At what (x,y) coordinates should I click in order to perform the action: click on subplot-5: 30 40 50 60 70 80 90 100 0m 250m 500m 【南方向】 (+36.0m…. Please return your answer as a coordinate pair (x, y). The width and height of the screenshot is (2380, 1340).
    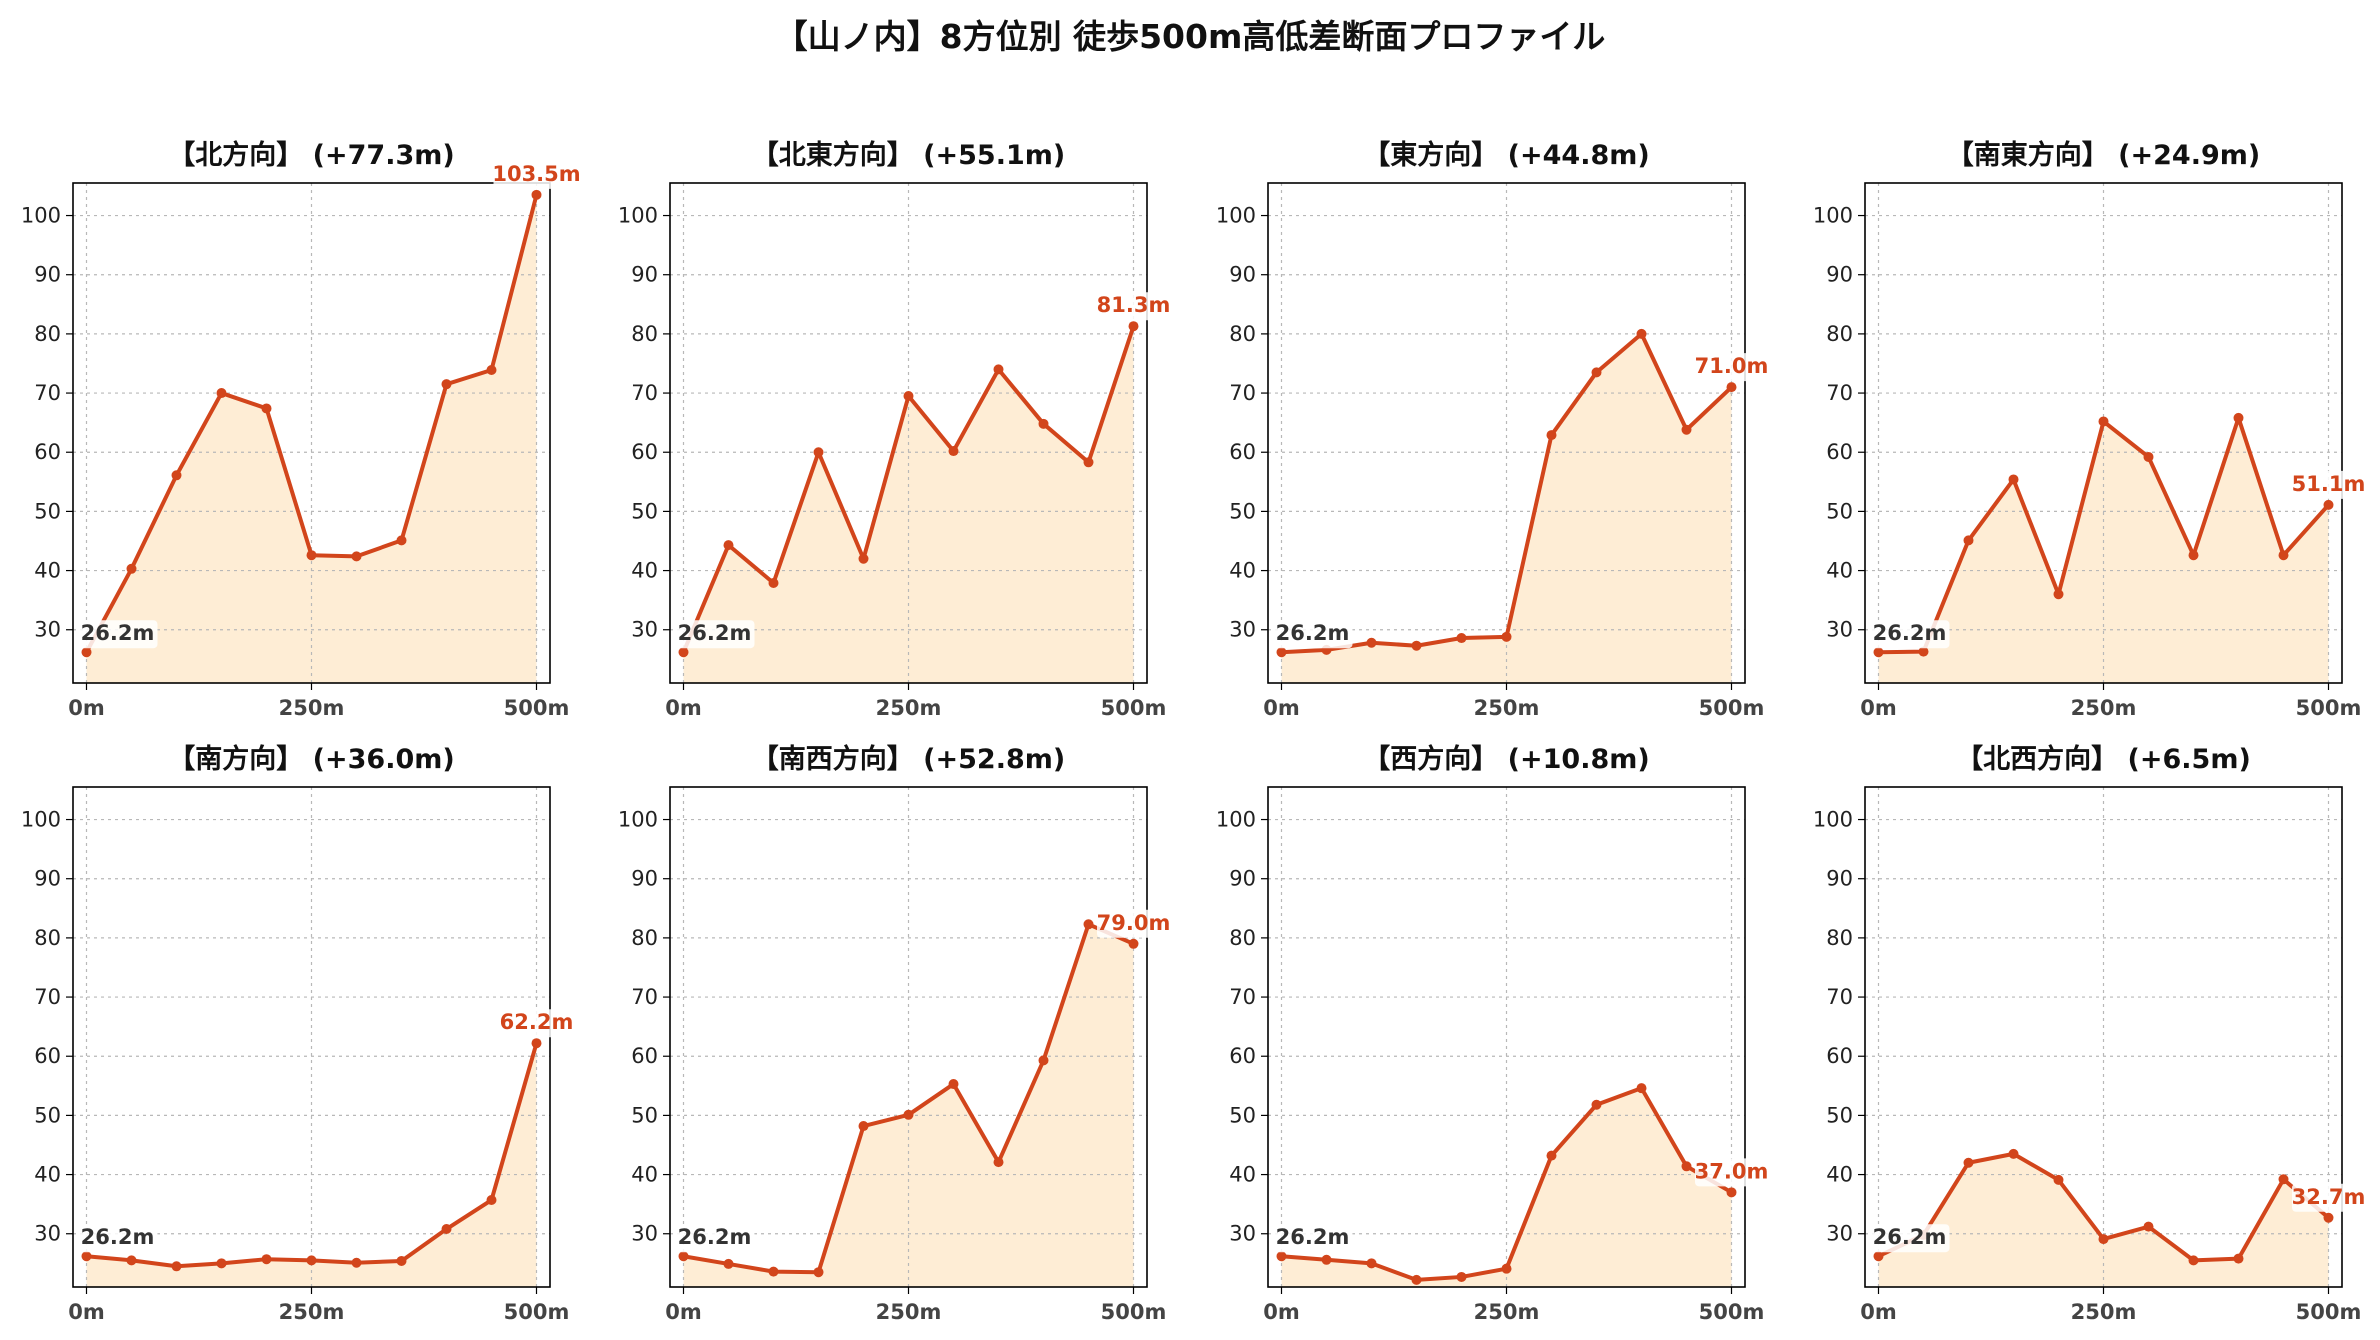
    Looking at the image, I should click on (297, 1033).